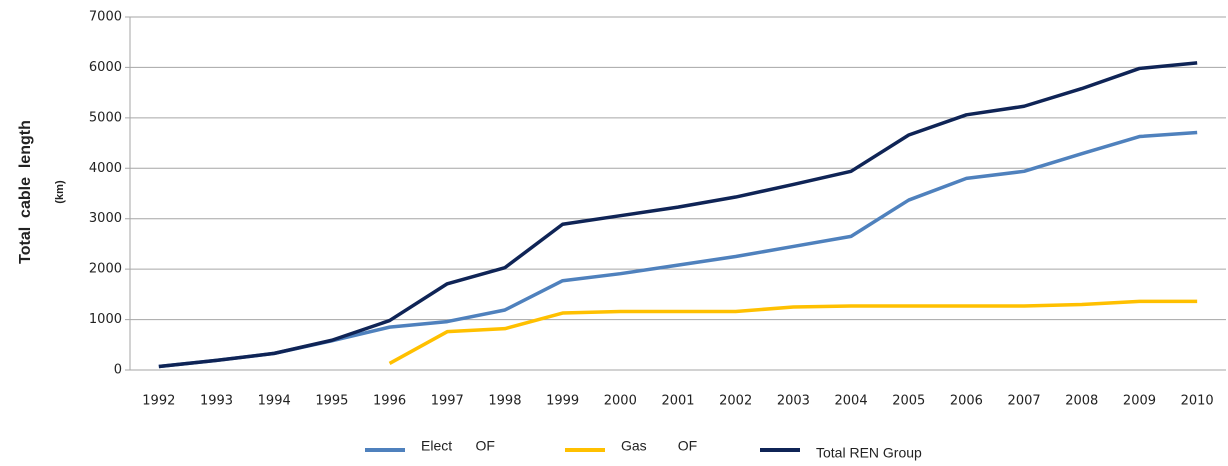 Image resolution: width=1228 pixels, height=466 pixels. What do you see at coordinates (1139, 401) in the screenshot?
I see `x-tick-label: 2009` at bounding box center [1139, 401].